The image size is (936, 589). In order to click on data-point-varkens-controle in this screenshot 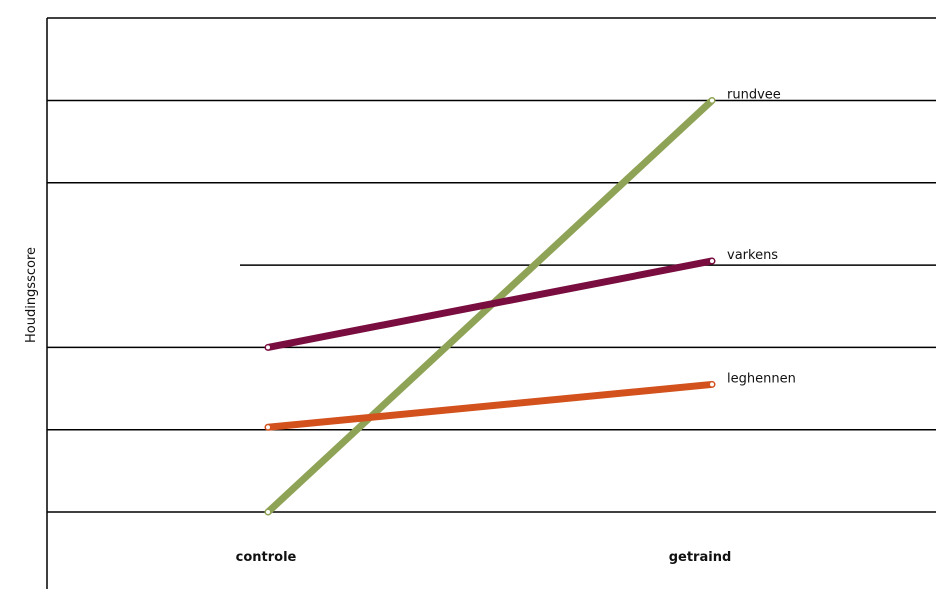, I will do `click(268, 347)`.